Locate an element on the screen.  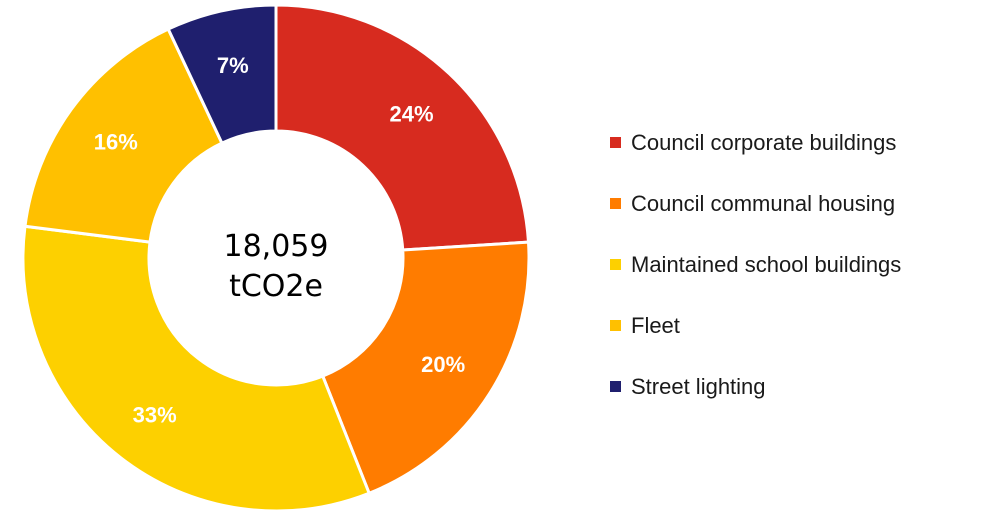
legend-label: Council corporate buildings is located at coordinates (764, 142).